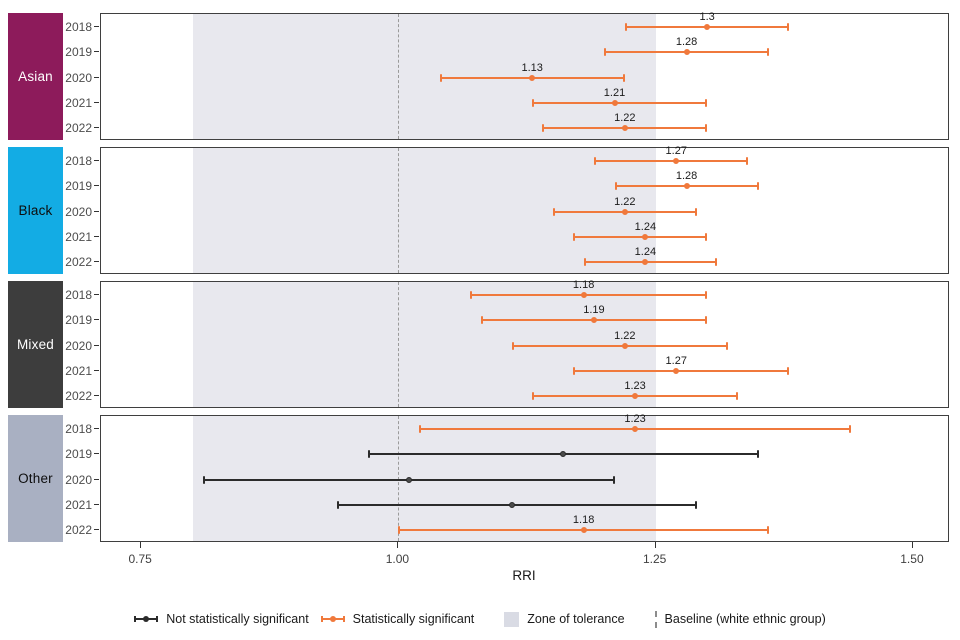 The height and width of the screenshot is (640, 960). What do you see at coordinates (35, 344) in the screenshot?
I see `facet-strip-mixed: Mixed` at bounding box center [35, 344].